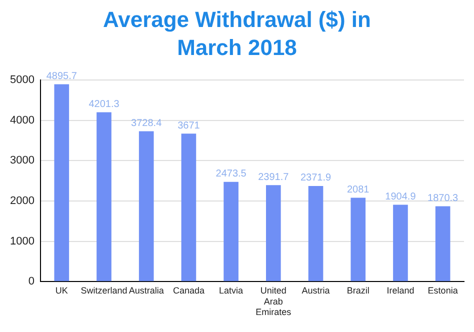 The width and height of the screenshot is (474, 332). What do you see at coordinates (358, 290) in the screenshot?
I see `x-tick-label: Brazil` at bounding box center [358, 290].